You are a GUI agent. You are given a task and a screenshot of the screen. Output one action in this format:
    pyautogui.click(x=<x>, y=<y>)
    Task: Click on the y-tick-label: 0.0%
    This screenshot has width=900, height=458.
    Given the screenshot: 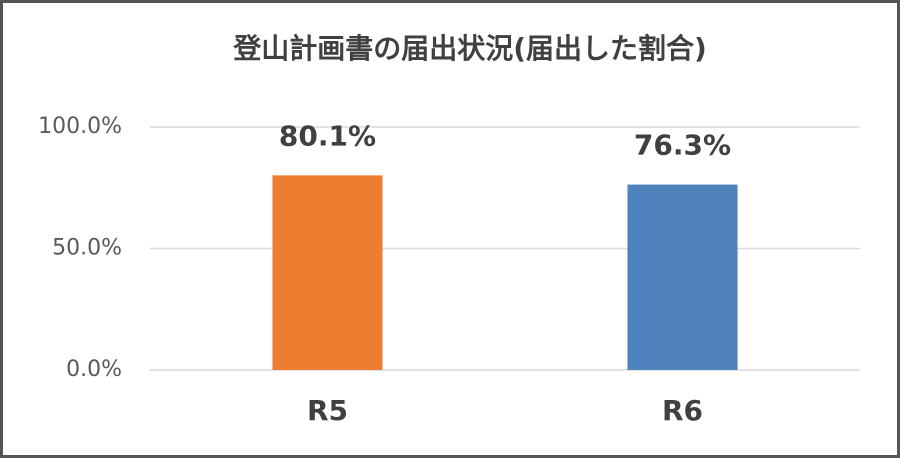 What is the action you would take?
    pyautogui.click(x=94, y=369)
    